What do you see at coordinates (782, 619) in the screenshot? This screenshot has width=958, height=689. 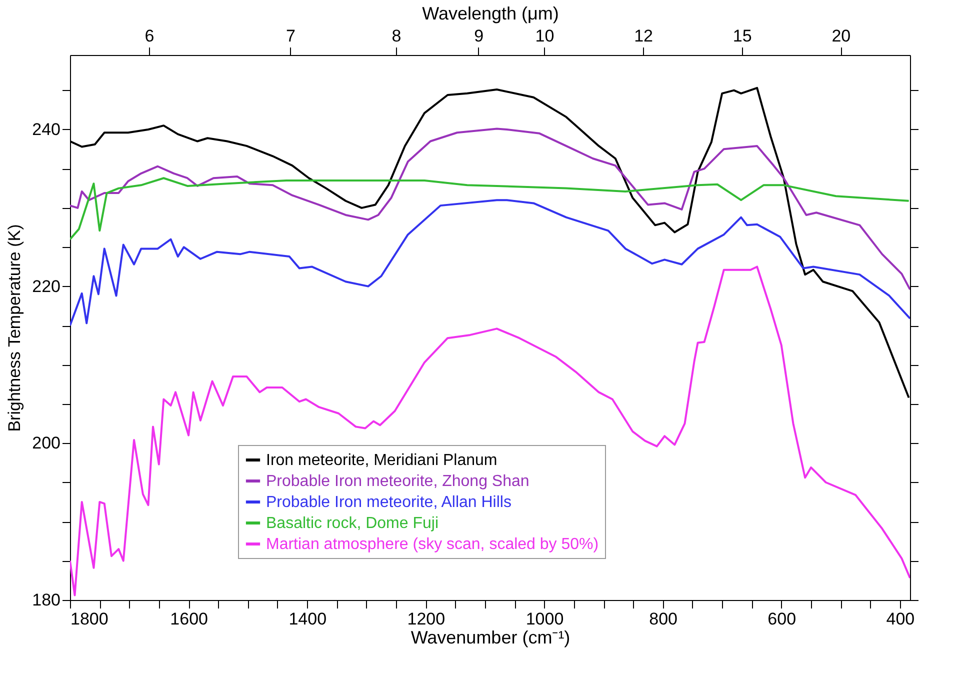 I see `x-tick-label: 600` at bounding box center [782, 619].